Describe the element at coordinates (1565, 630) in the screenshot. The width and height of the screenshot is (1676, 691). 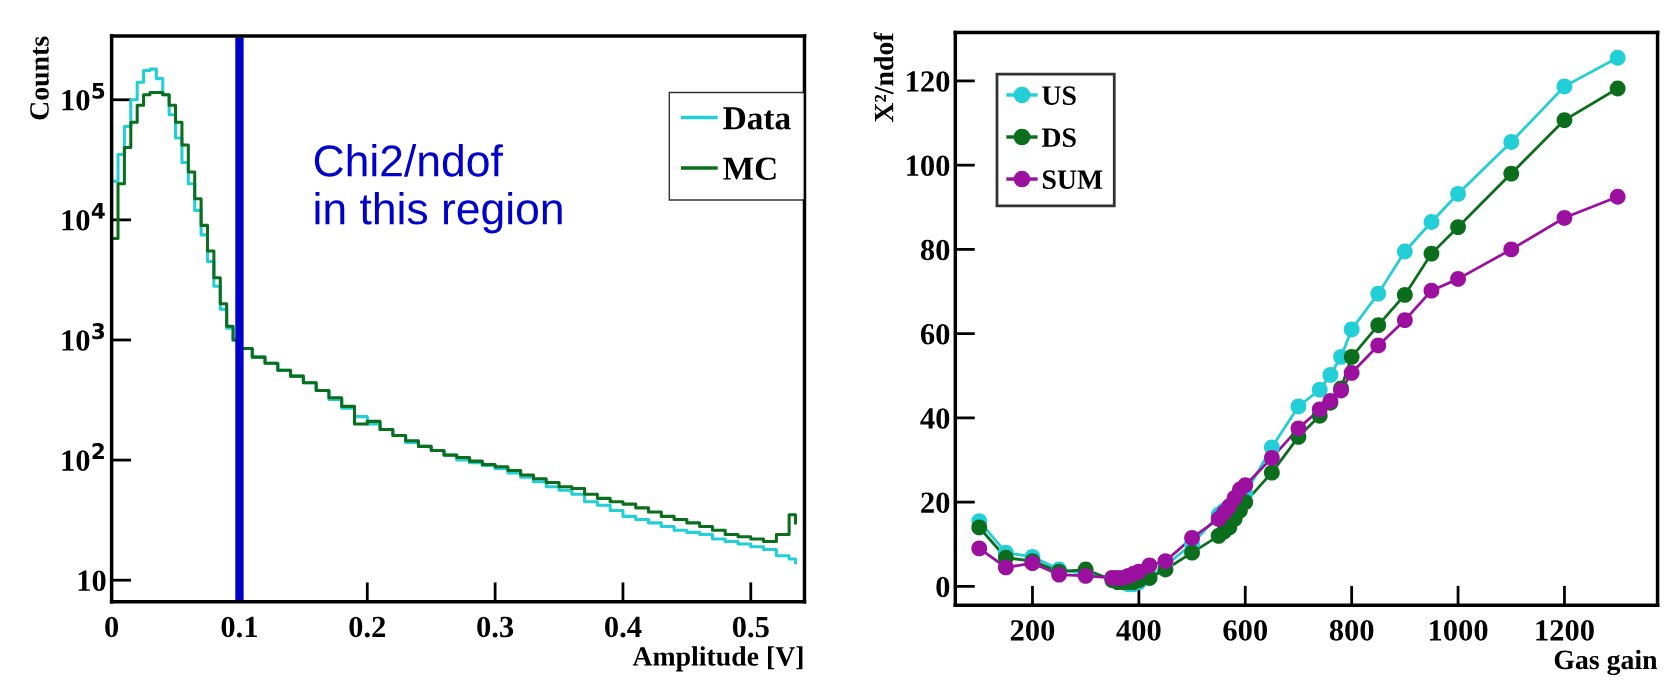
I see `x-tick-label: 1200` at that location.